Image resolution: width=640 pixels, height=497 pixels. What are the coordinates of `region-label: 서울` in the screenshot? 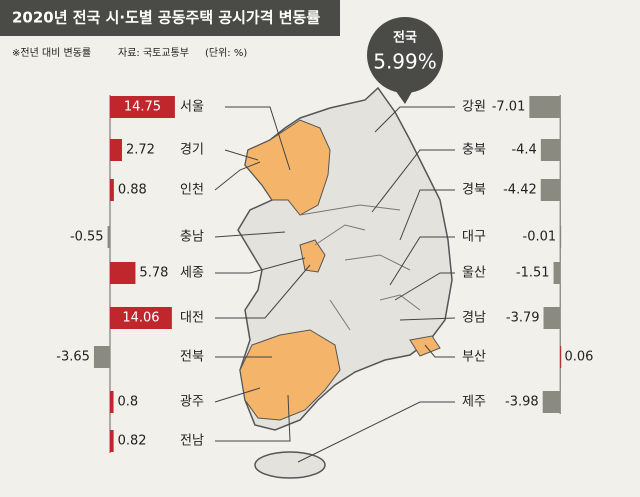 It's located at (192, 107).